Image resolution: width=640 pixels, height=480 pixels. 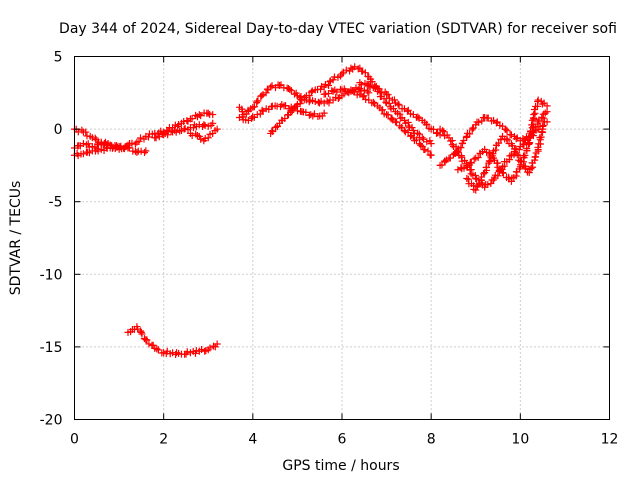 What do you see at coordinates (16, 238) in the screenshot?
I see `y-axis-label: SDTVAR / TECUs` at bounding box center [16, 238].